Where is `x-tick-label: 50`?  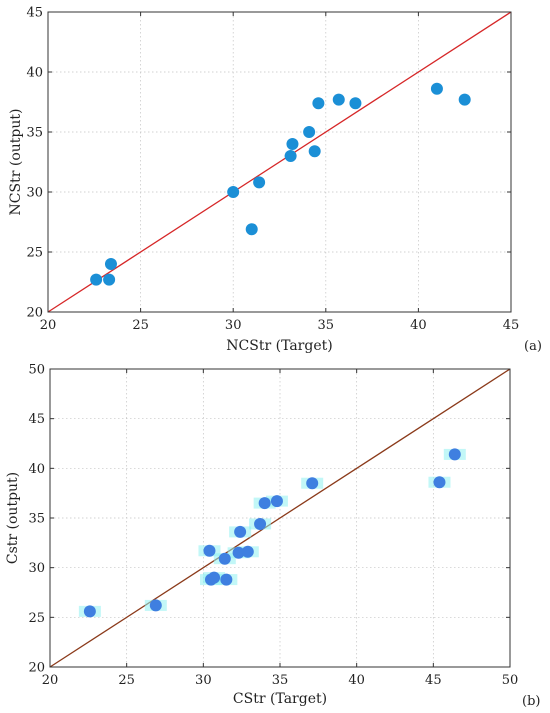
x-tick-label: 50 is located at coordinates (510, 680).